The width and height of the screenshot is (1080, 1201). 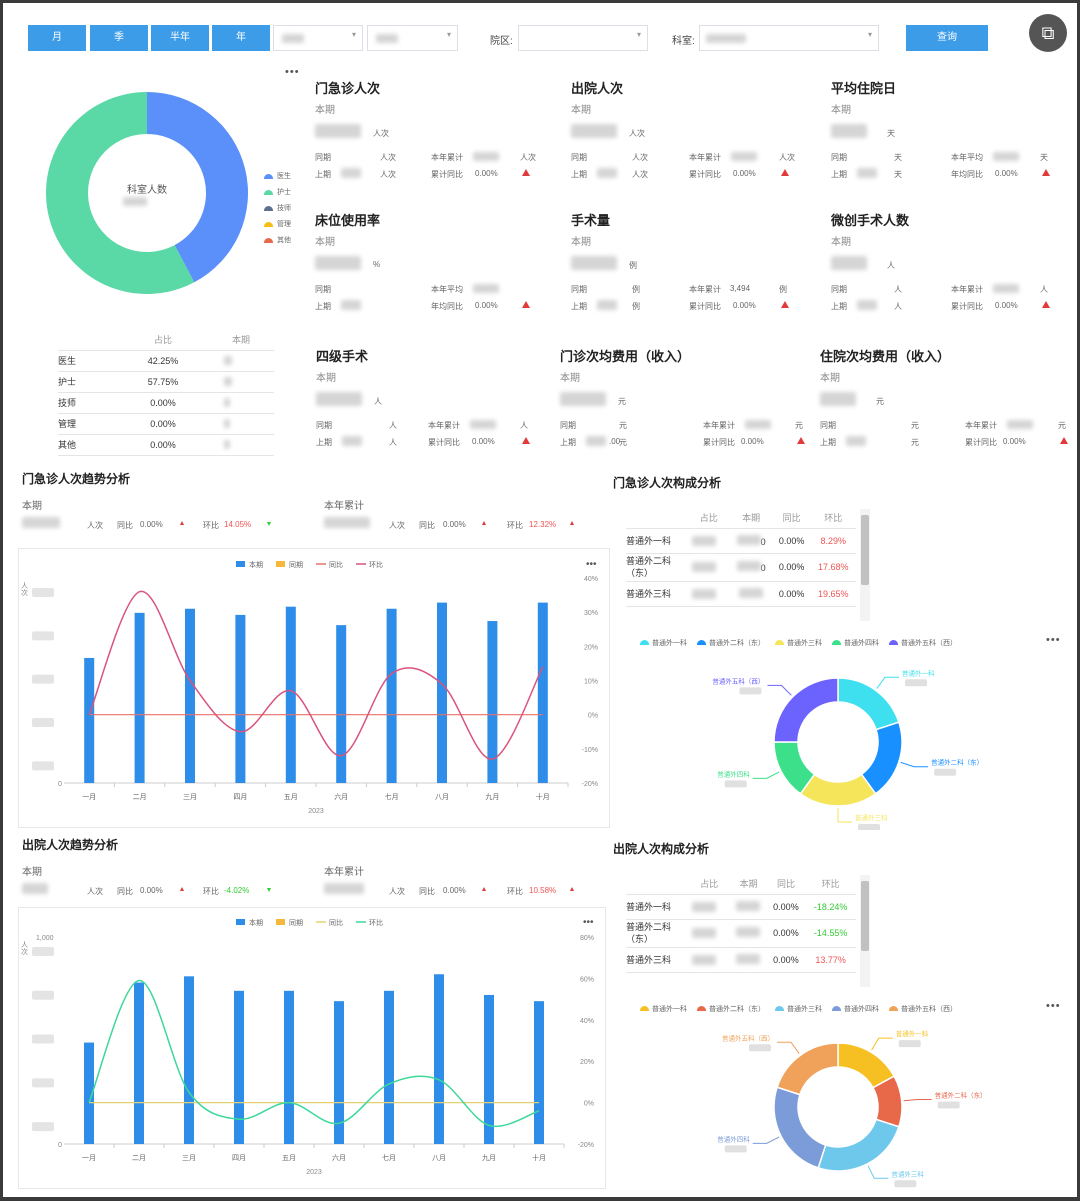 What do you see at coordinates (625, 356) in the screenshot?
I see `kpi-title: 门诊次均费用（收入）` at bounding box center [625, 356].